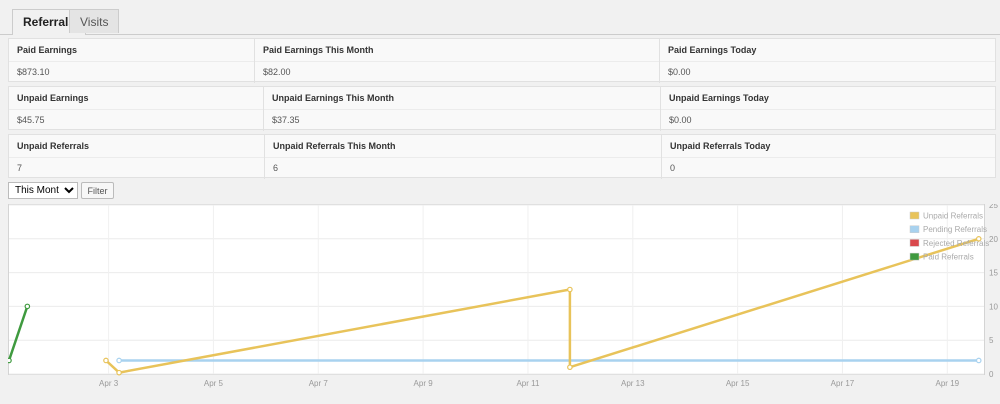  Describe the element at coordinates (993, 239) in the screenshot. I see `y-tick-label: 20` at that location.